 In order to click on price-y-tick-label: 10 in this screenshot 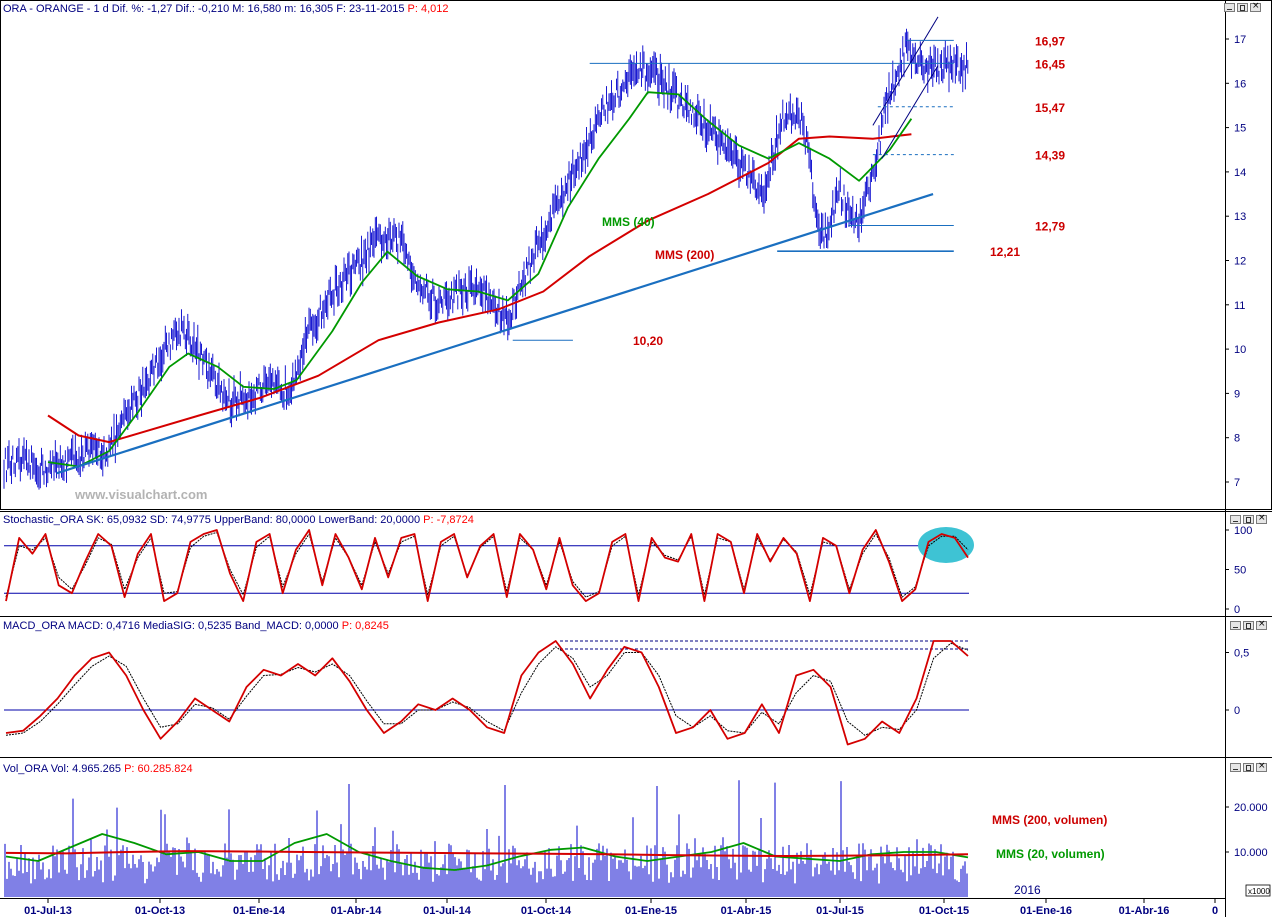, I will do `click(1240, 350)`.